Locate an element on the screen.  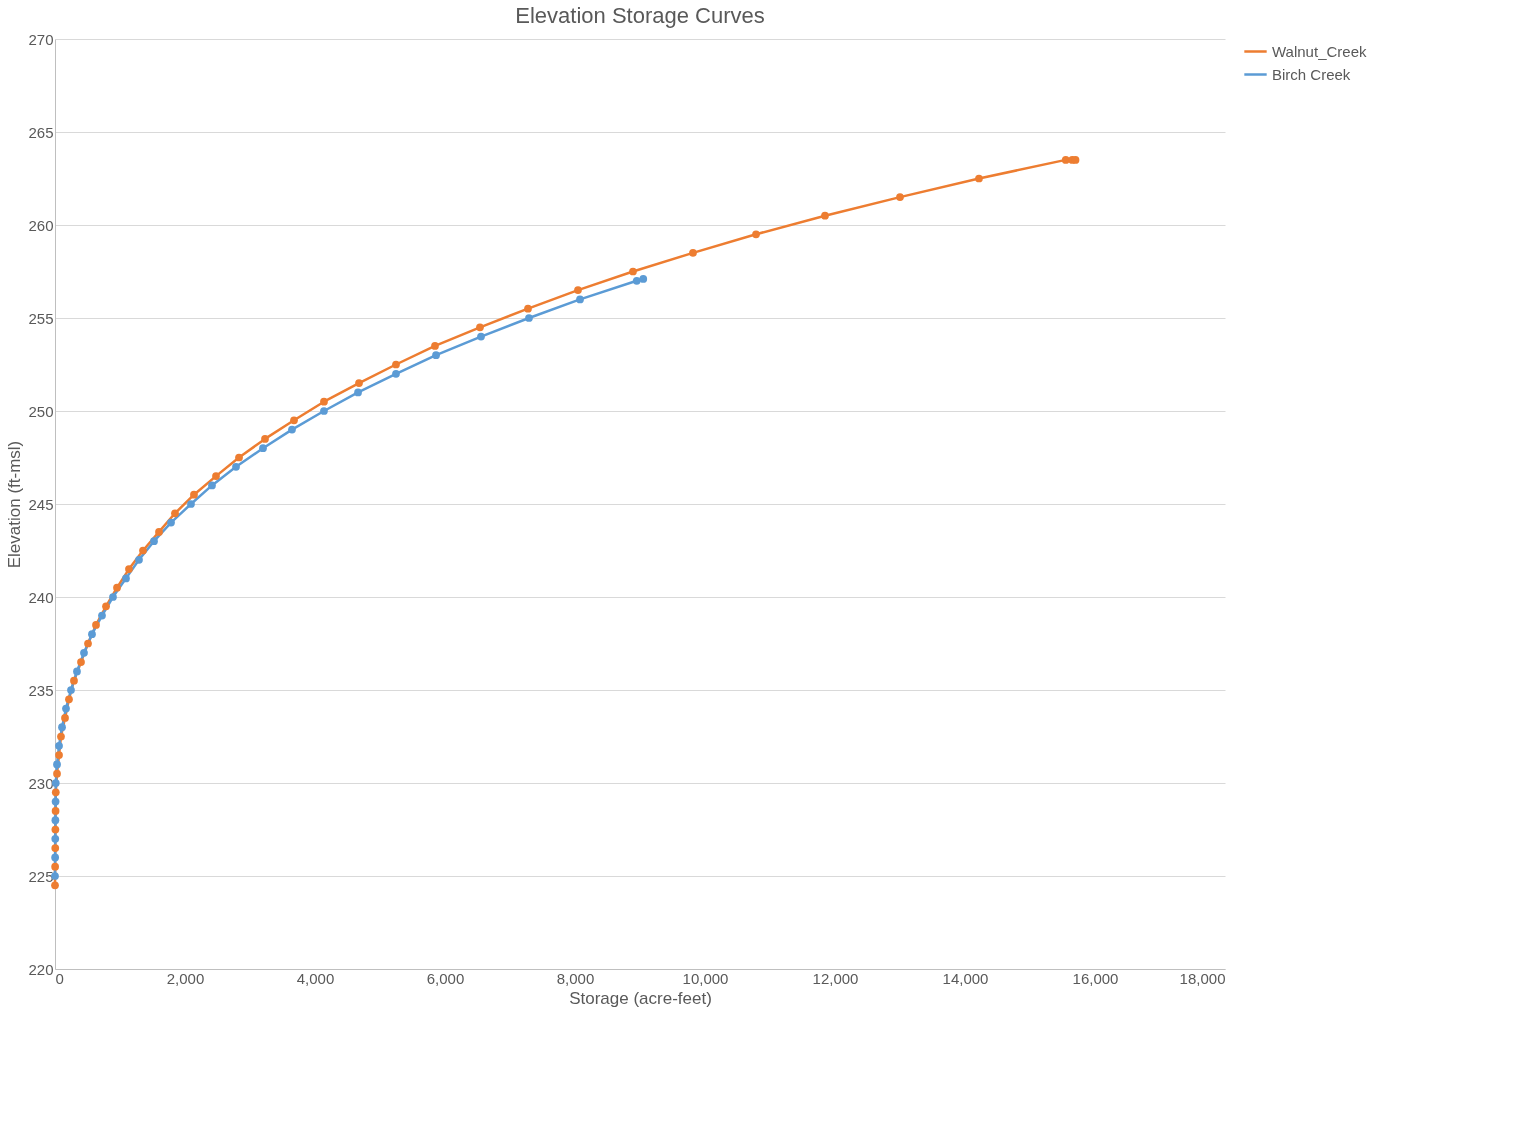
x-tick-label: 2,000 is located at coordinates (185, 978).